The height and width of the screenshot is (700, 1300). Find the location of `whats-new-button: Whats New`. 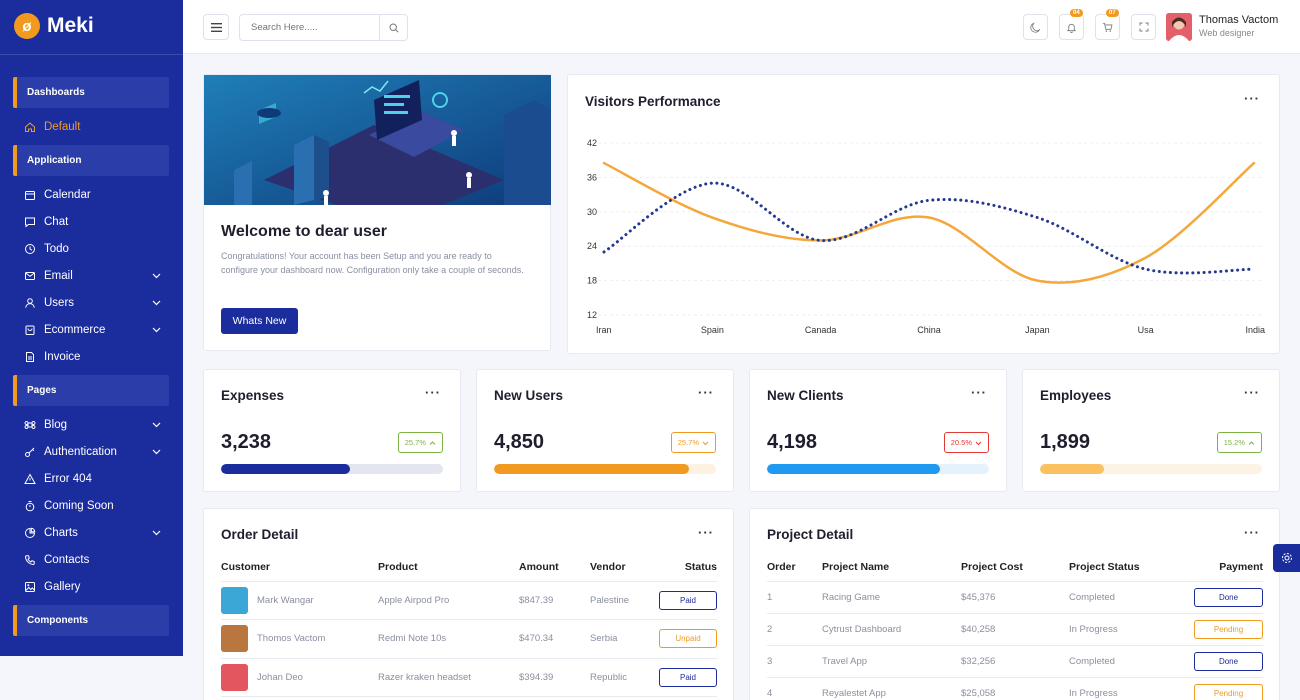

whats-new-button: Whats New is located at coordinates (259, 321).